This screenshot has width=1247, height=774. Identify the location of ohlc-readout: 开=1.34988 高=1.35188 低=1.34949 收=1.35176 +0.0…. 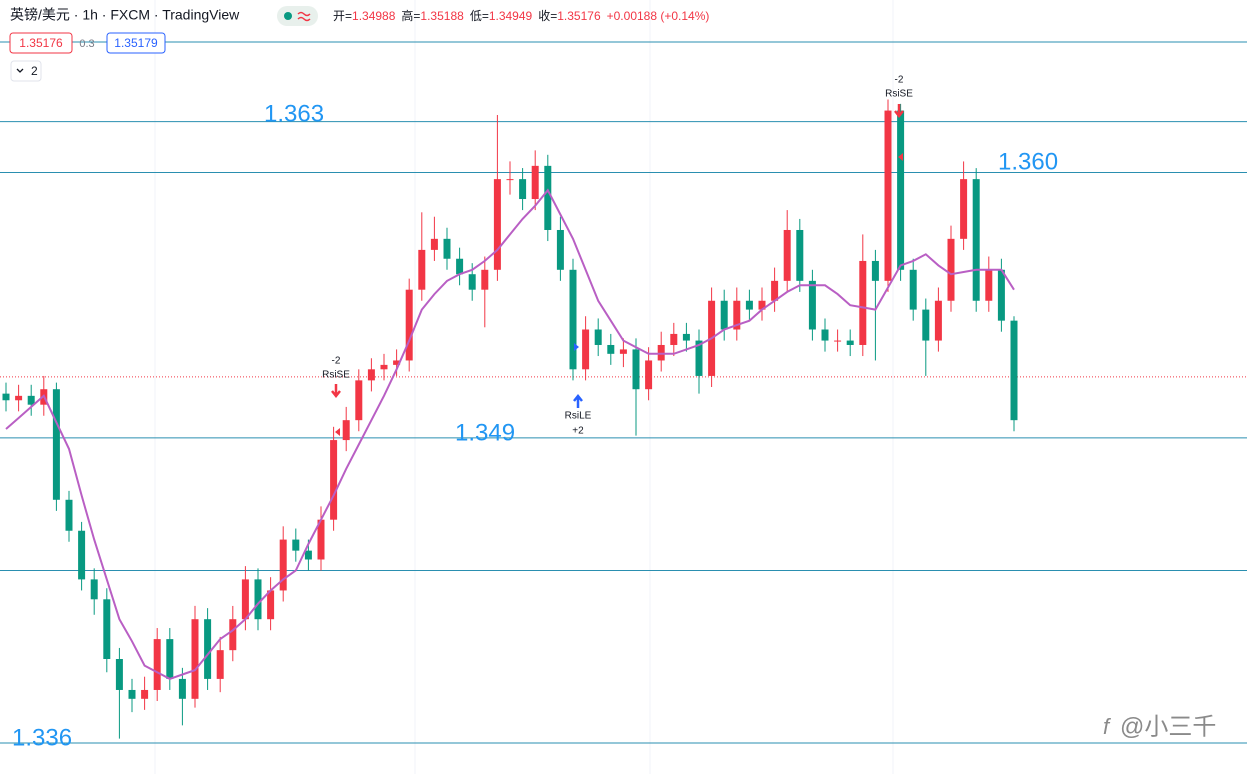
(521, 15).